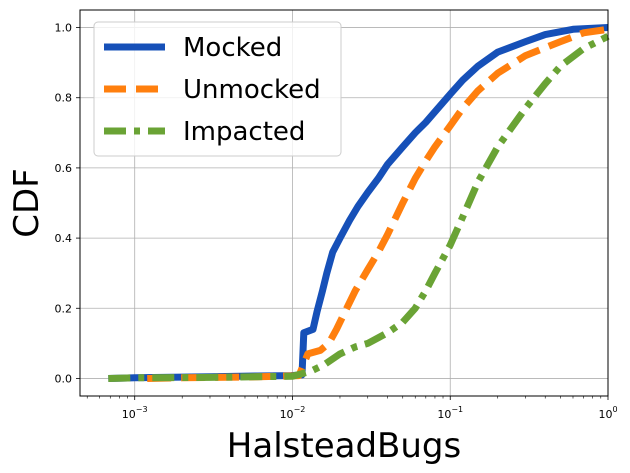 This screenshot has width=630, height=473. I want to click on legend-box, so click(217, 89).